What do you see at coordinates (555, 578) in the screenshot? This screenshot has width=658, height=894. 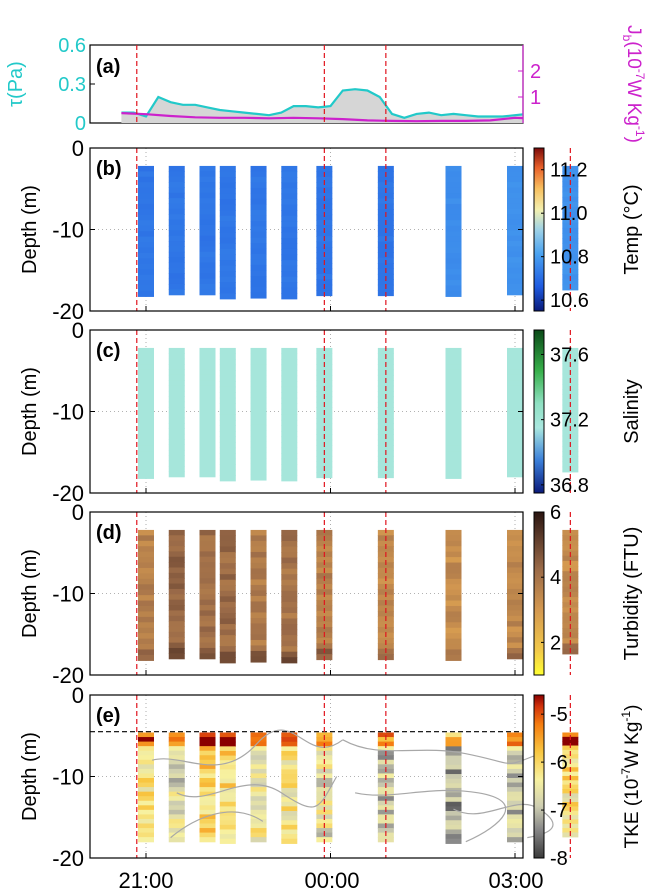 I see `colorbar-tick-label: 4` at bounding box center [555, 578].